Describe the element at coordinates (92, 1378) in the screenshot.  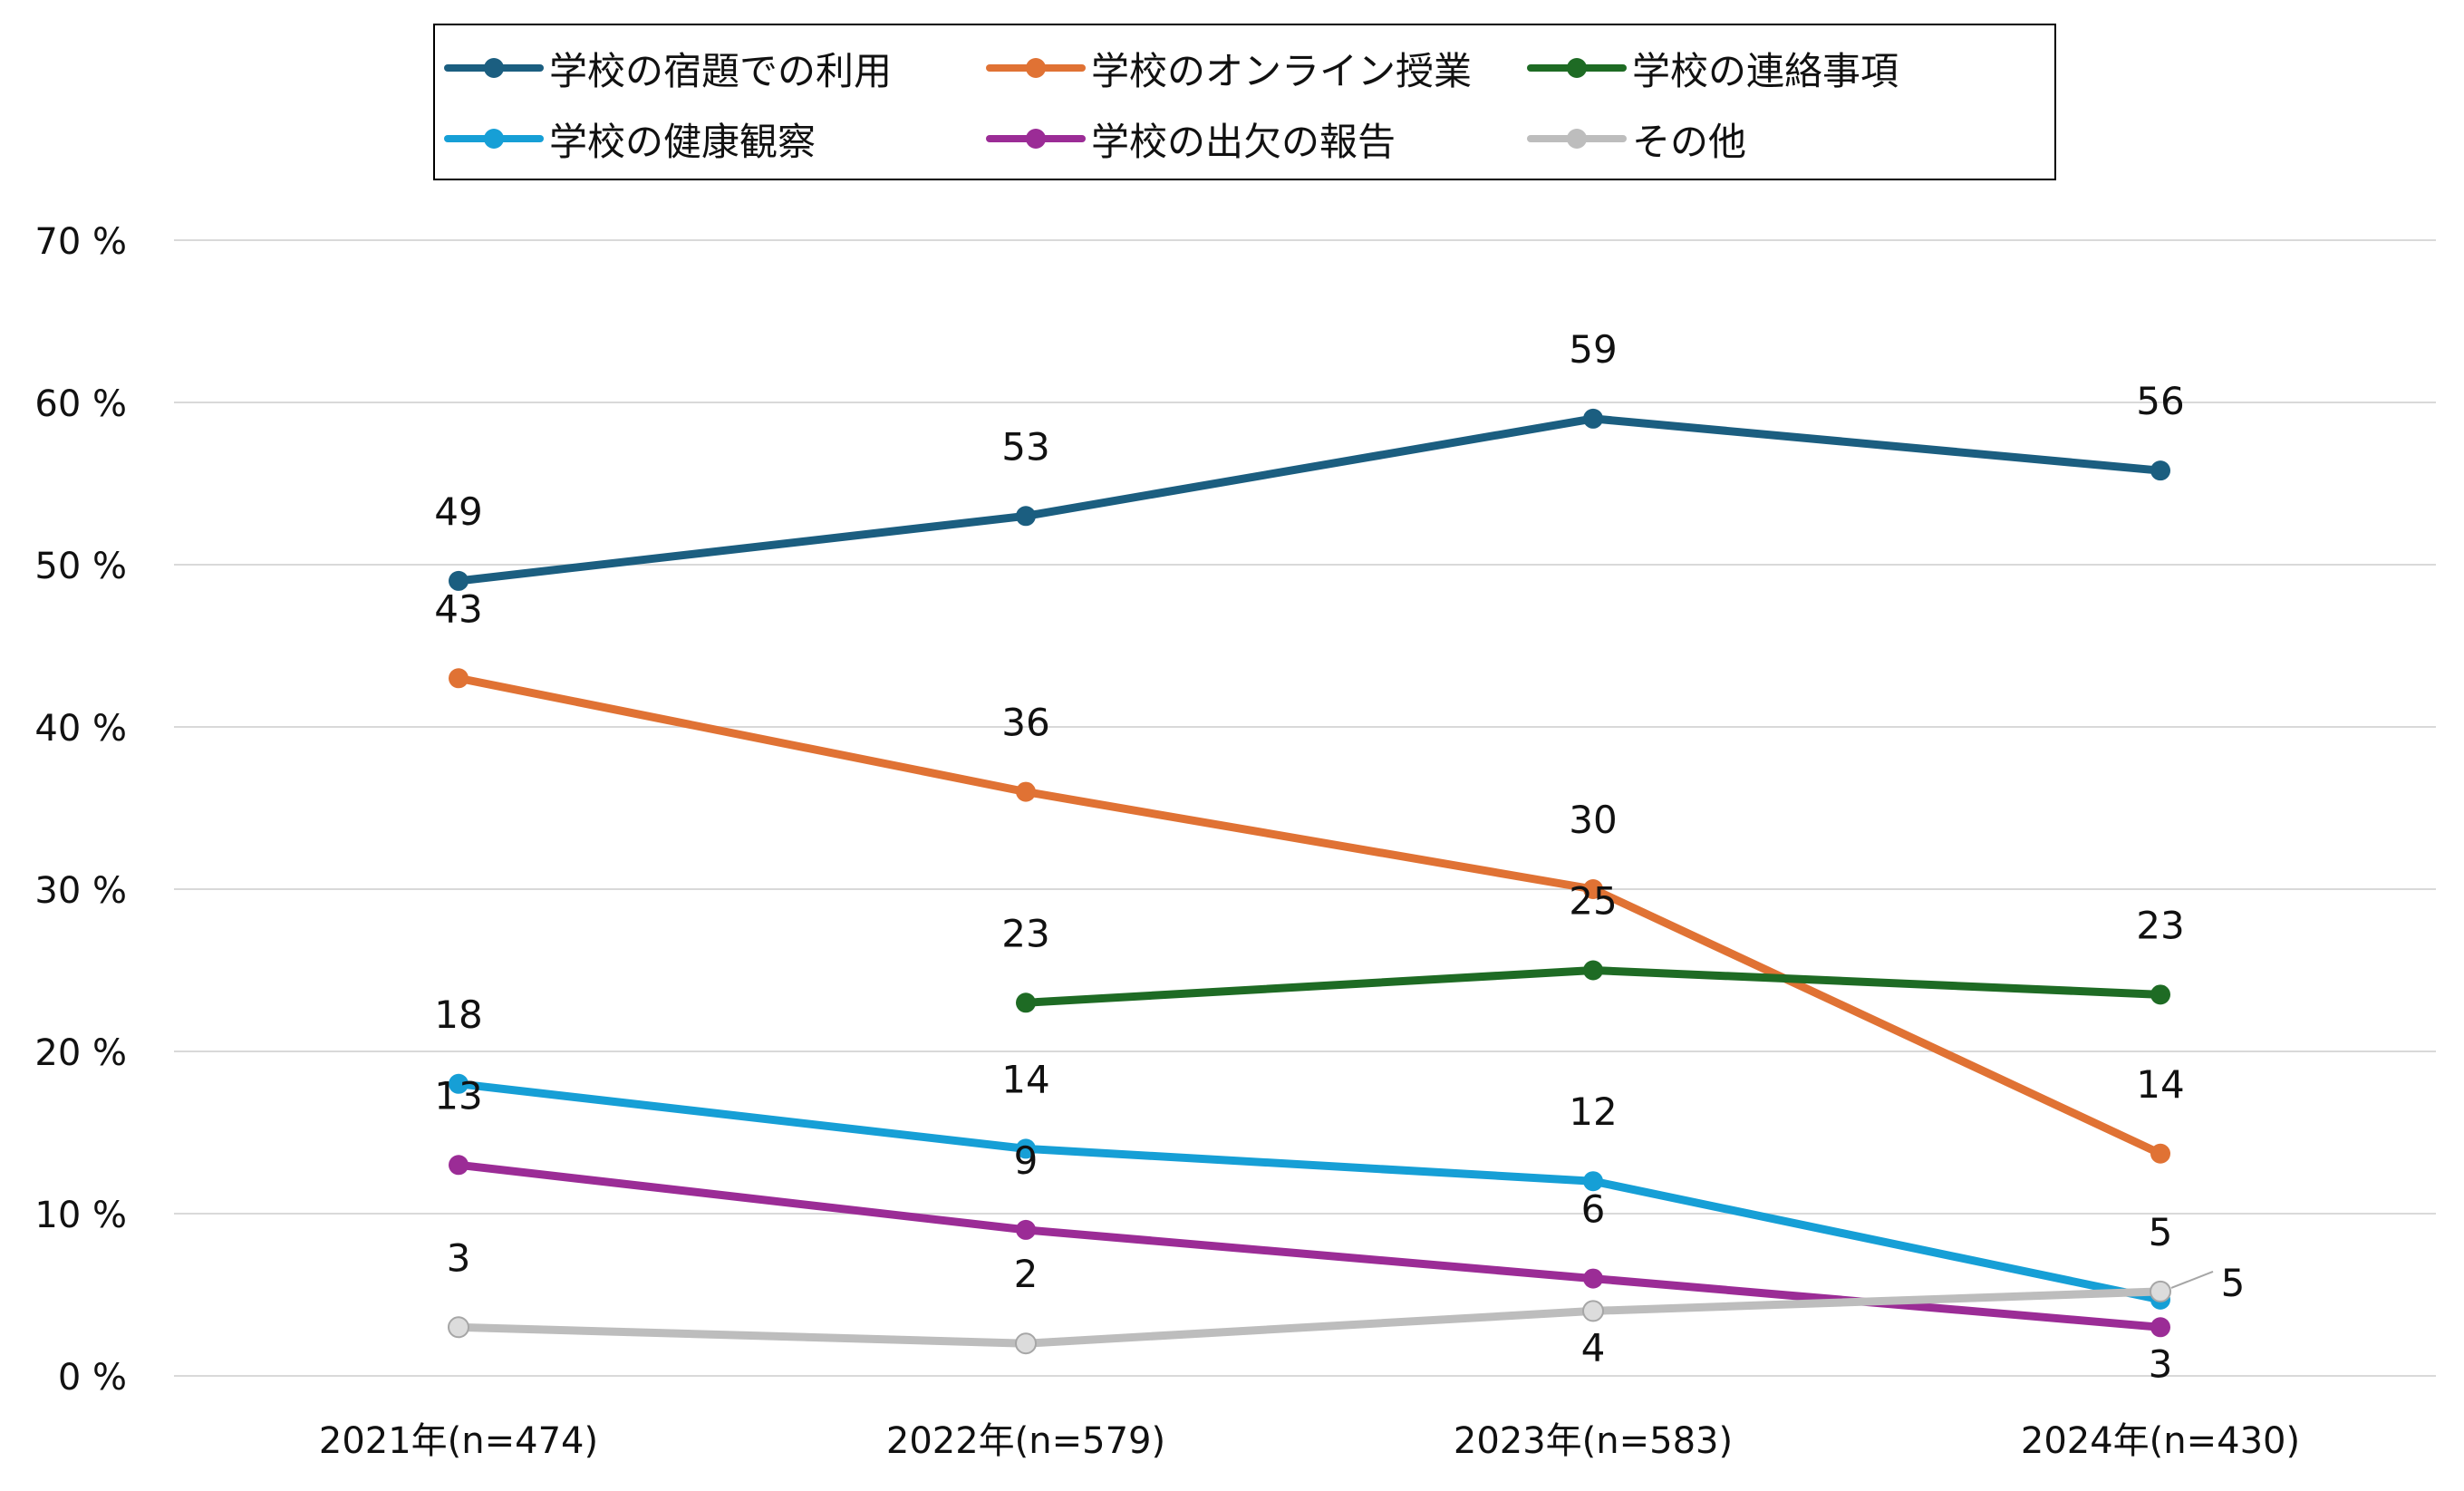
I see `y-tick-label: 0 %` at that location.